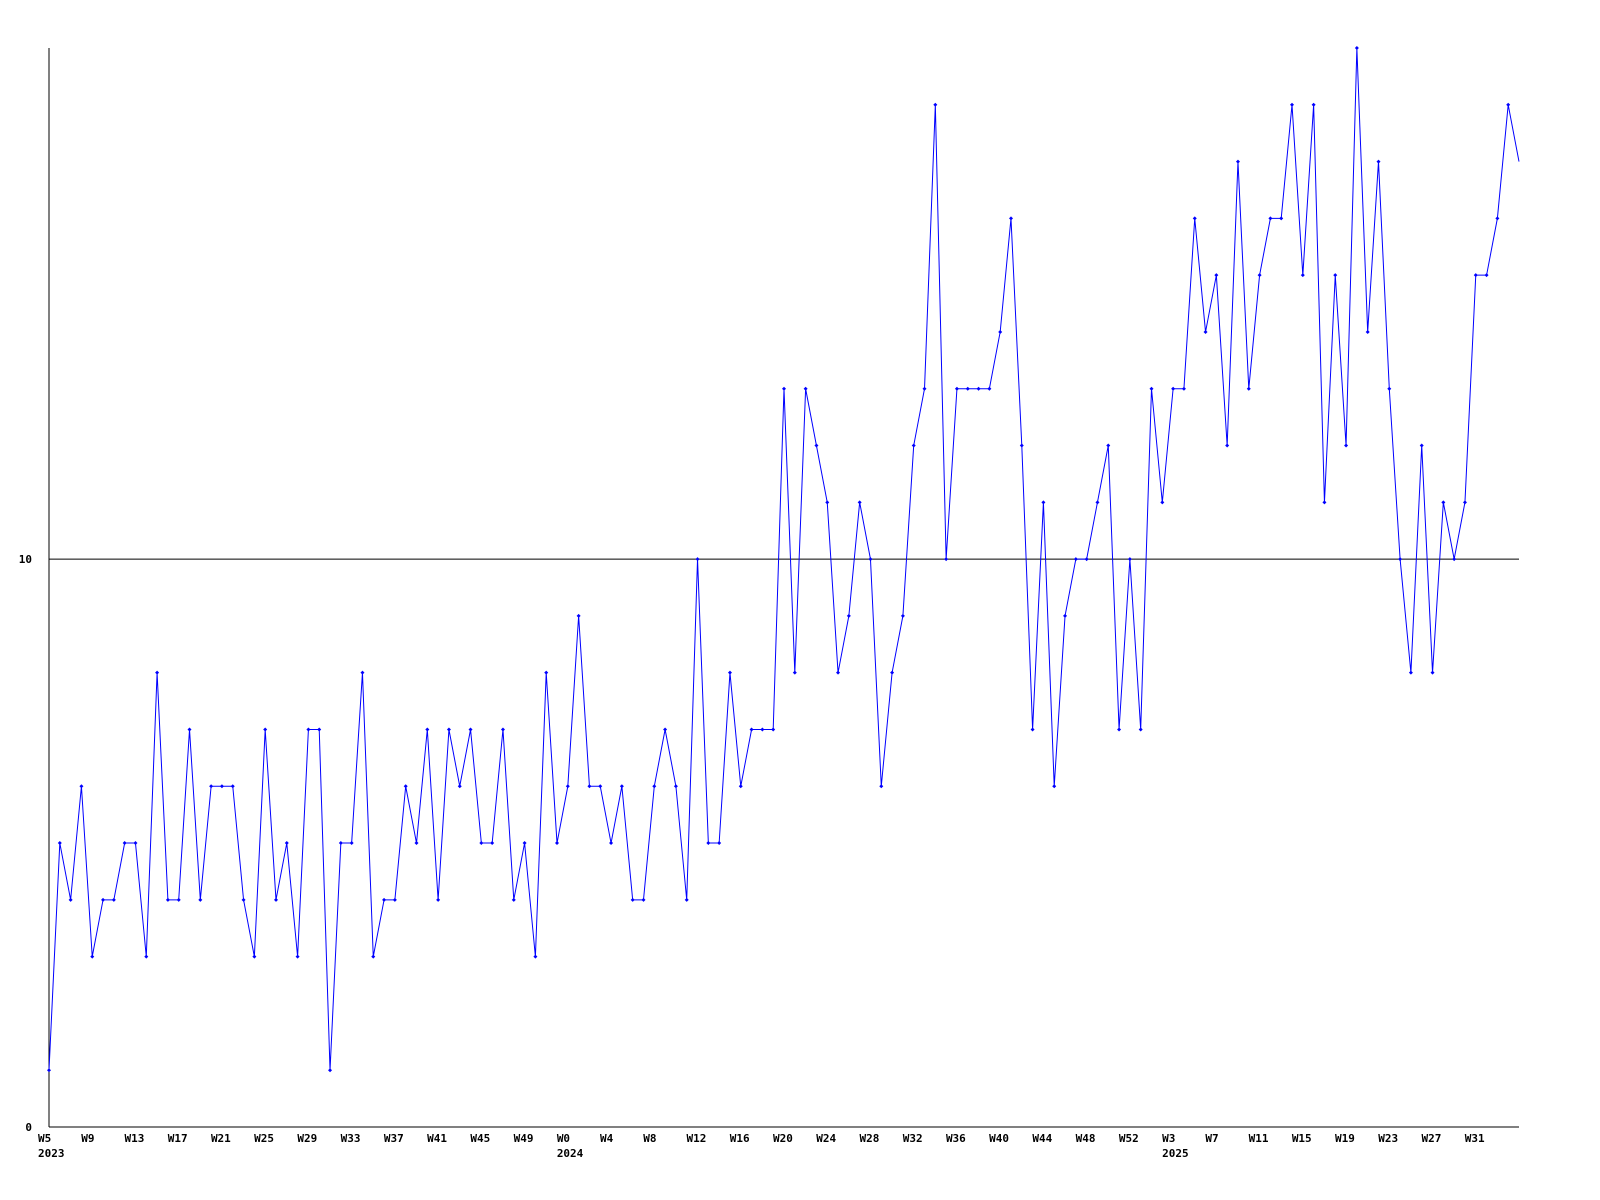  Describe the element at coordinates (649, 1138) in the screenshot. I see `x-tick-label: W8` at that location.